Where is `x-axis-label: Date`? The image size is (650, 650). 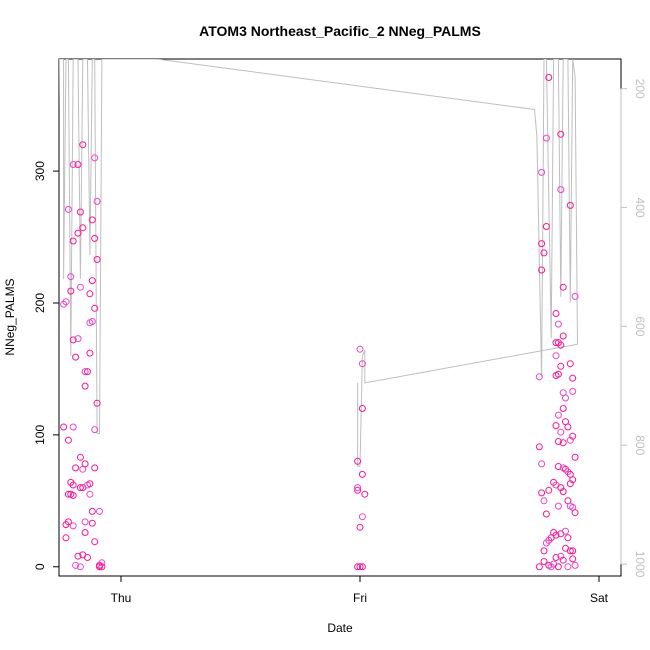
x-axis-label: Date is located at coordinates (340, 628).